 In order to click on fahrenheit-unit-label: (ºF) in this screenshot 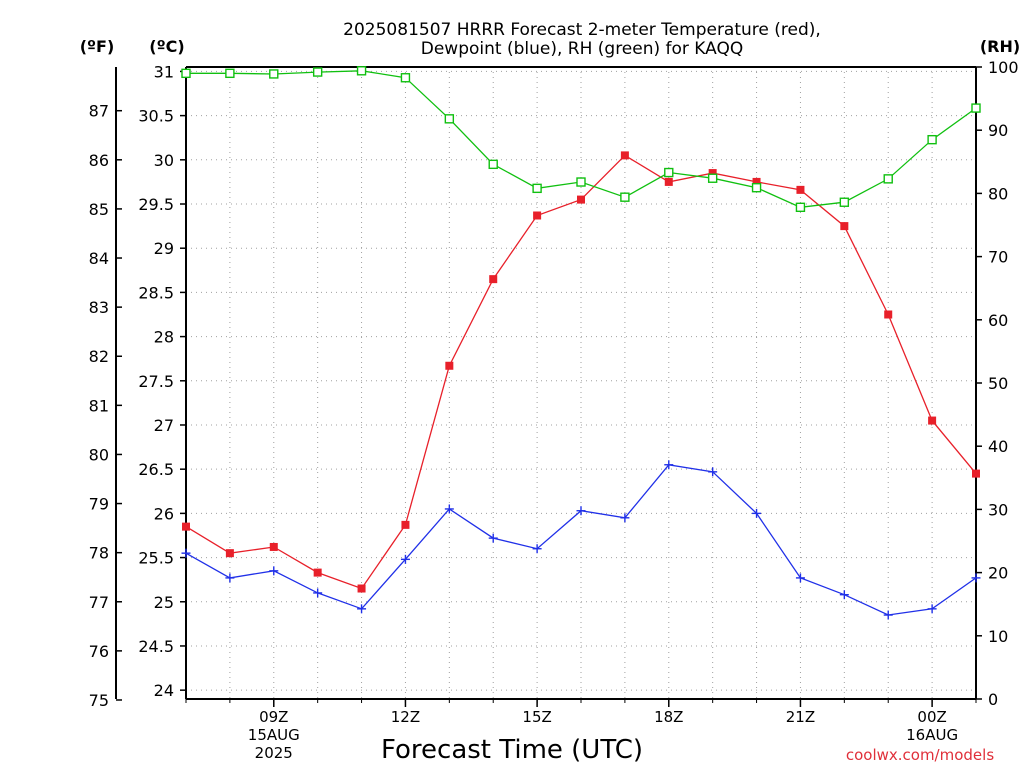, I will do `click(97, 46)`.